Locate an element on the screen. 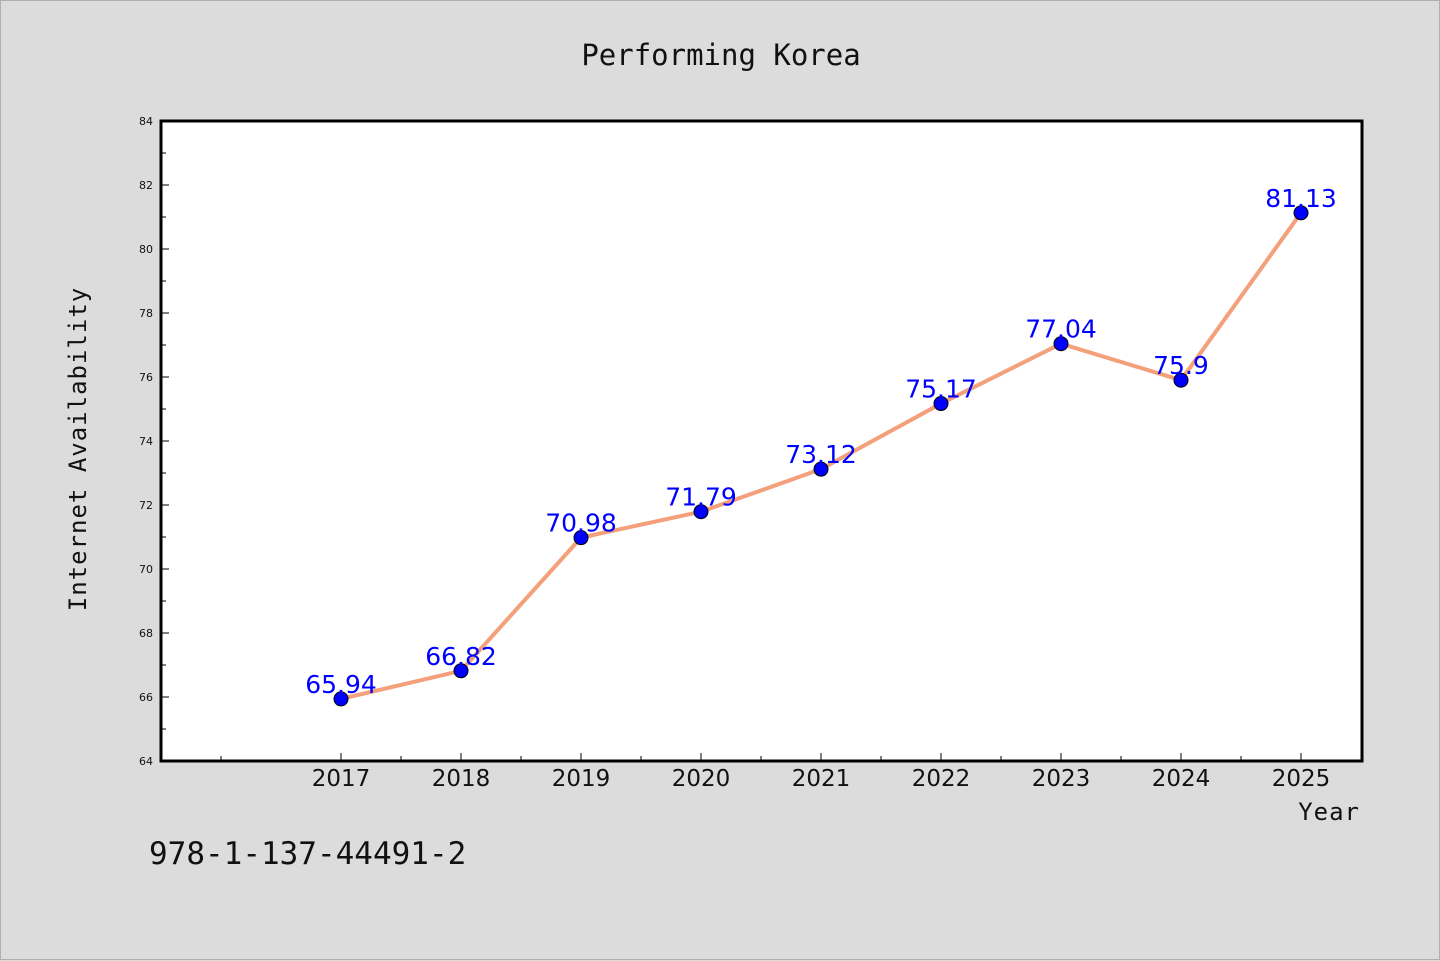 This screenshot has height=961, width=1440. y-axis: 64 66 68 70 72 74 76 78 80 82 84 is located at coordinates (154, 441).